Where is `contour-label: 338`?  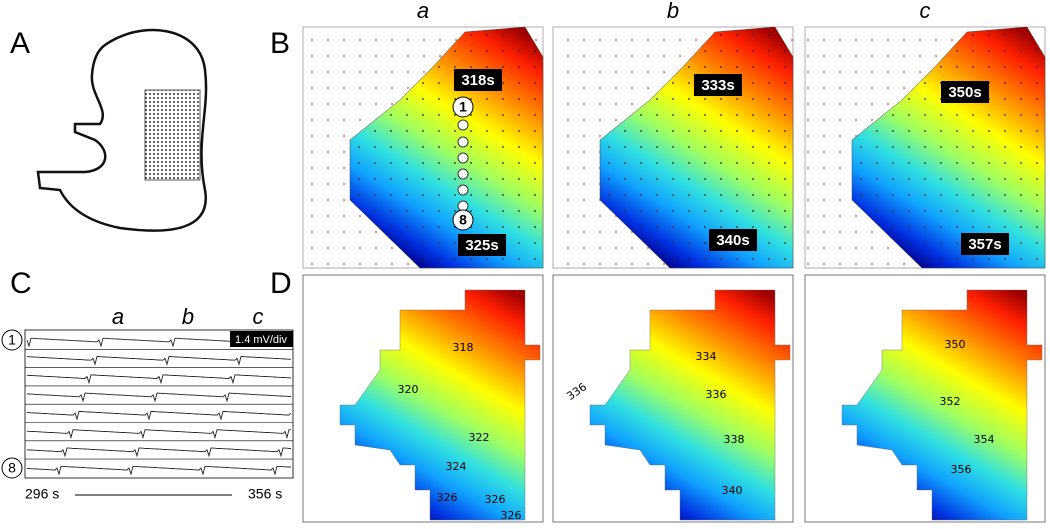
contour-label: 338 is located at coordinates (734, 439).